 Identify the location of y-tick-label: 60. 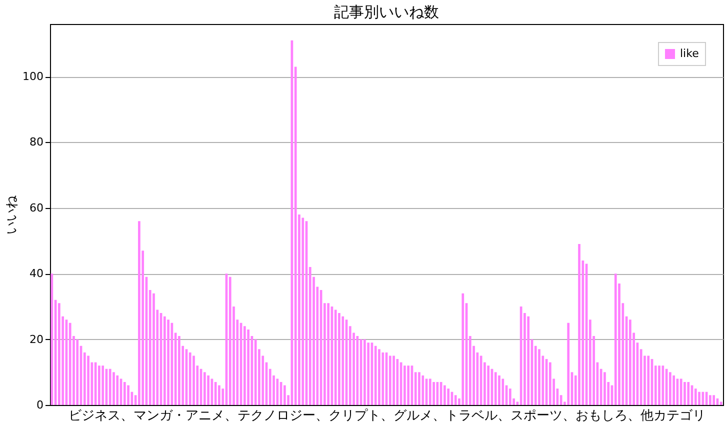
(37, 207).